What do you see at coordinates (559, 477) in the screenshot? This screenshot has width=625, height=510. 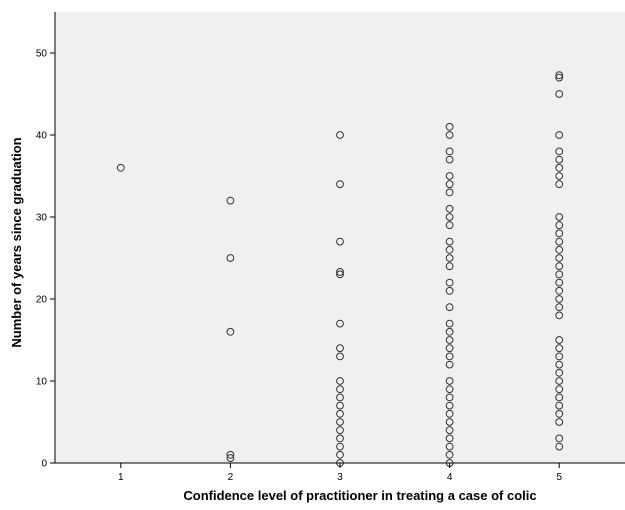 I see `x-tick-label: 5` at bounding box center [559, 477].